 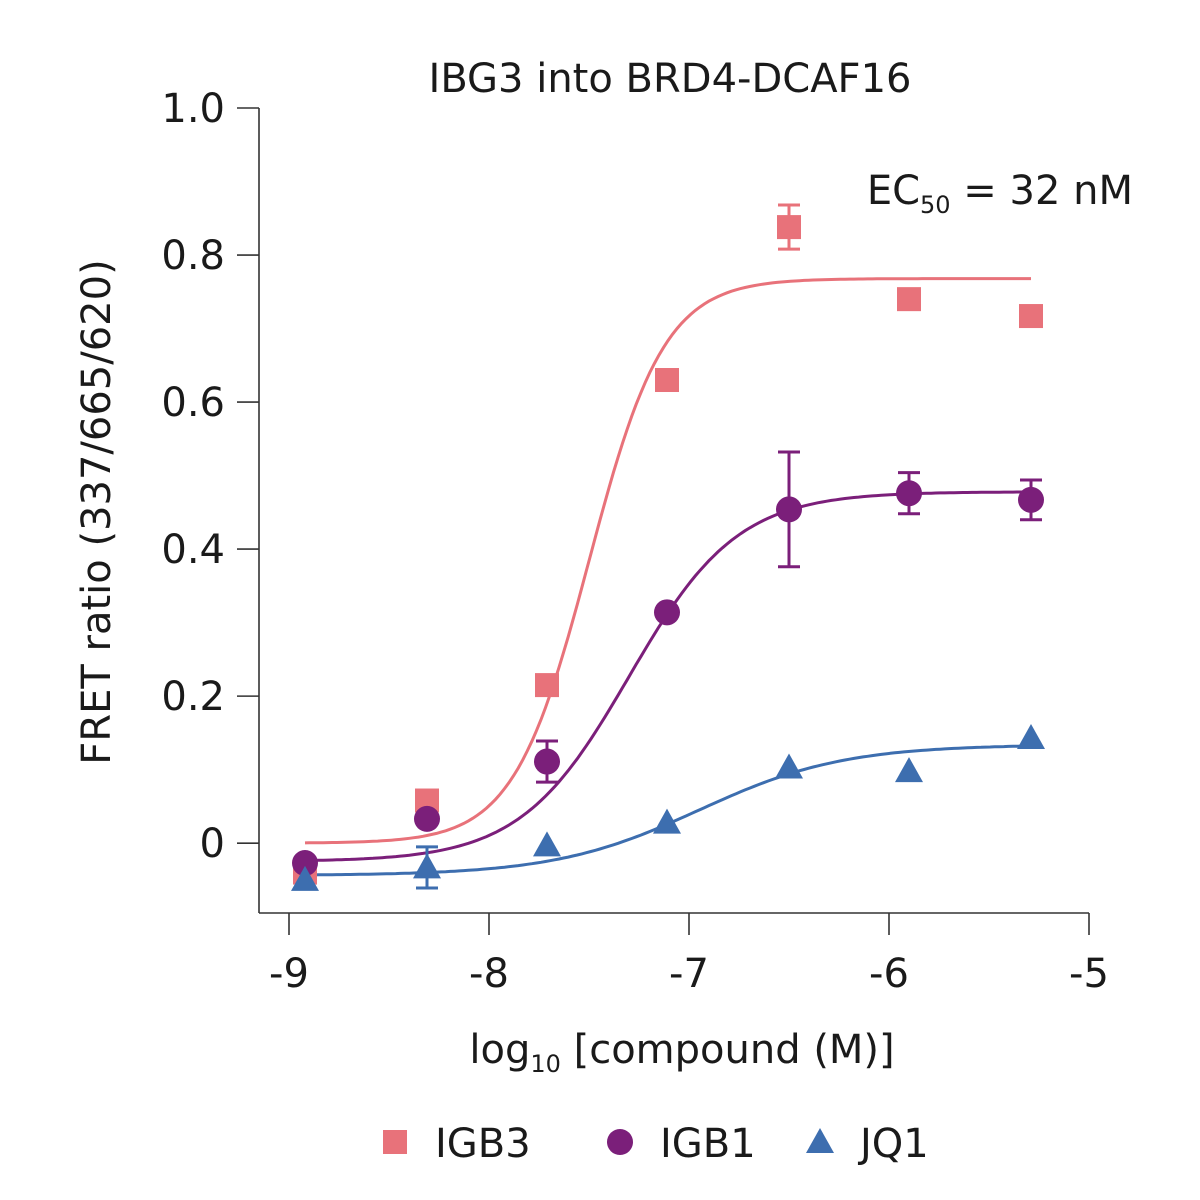 I want to click on x-axis: -9 -8 -7 -6 -5, so click(x=684, y=954).